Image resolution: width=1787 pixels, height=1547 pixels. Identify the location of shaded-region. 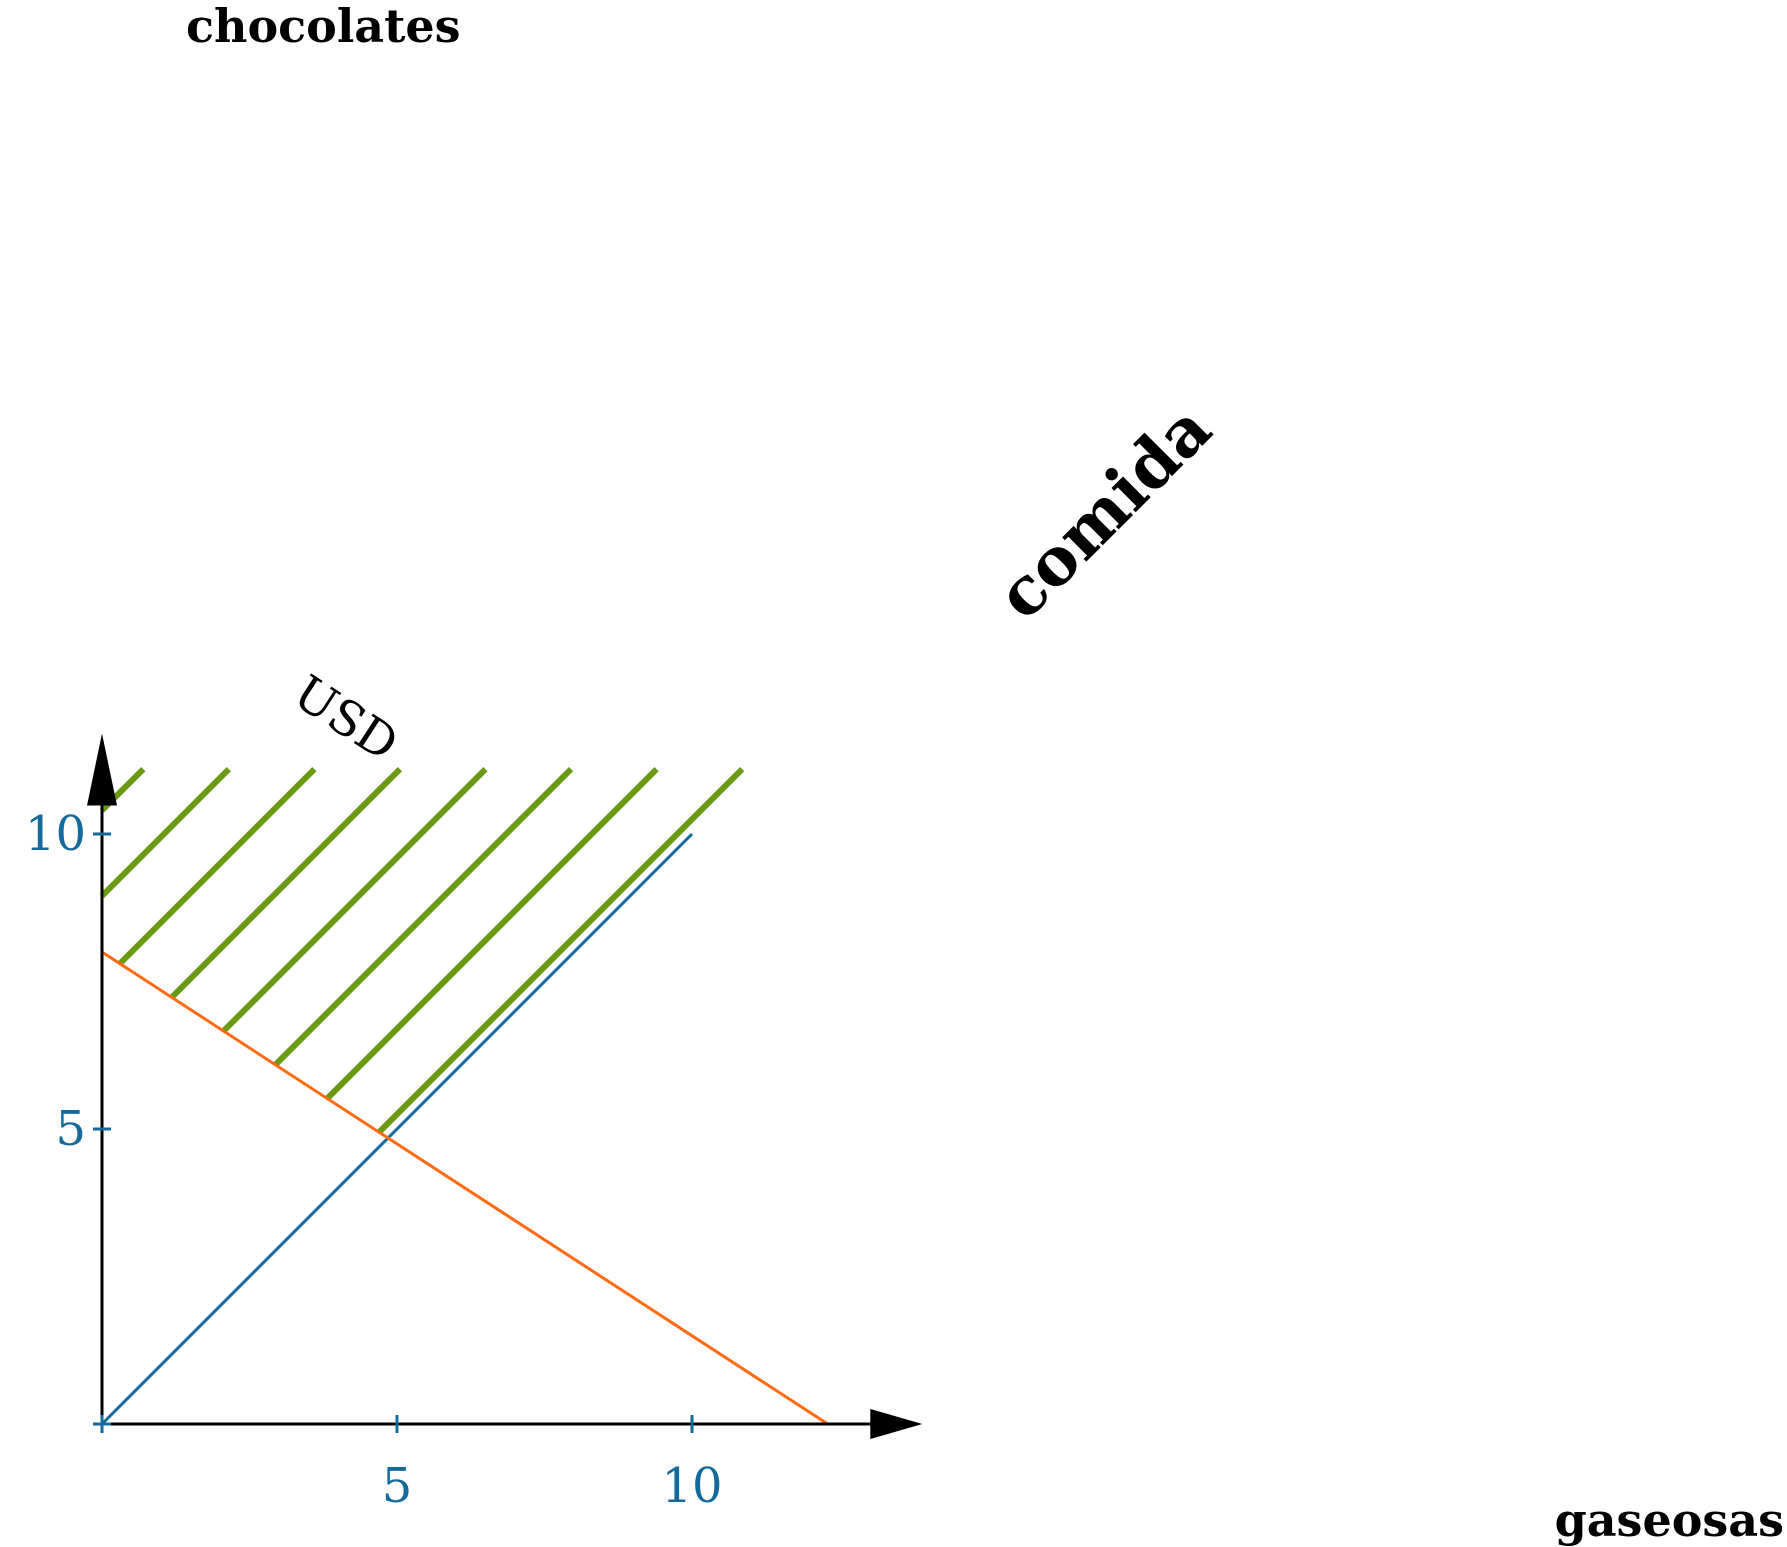
(422, 950).